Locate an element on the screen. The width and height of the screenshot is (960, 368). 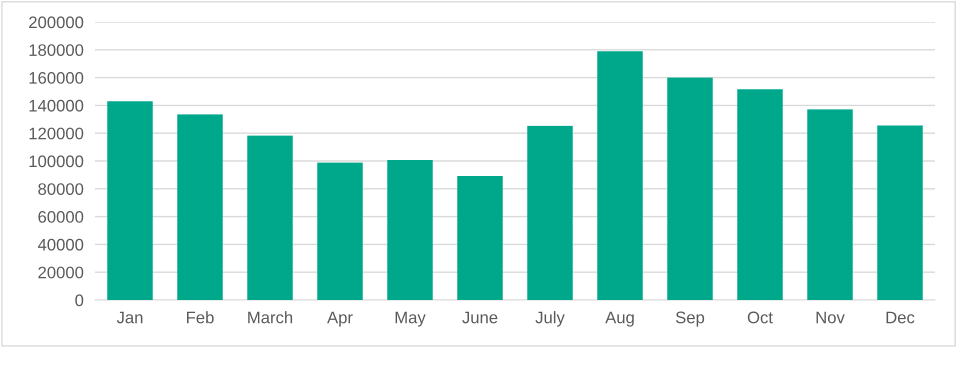
x-tick-label: Jan is located at coordinates (129, 318).